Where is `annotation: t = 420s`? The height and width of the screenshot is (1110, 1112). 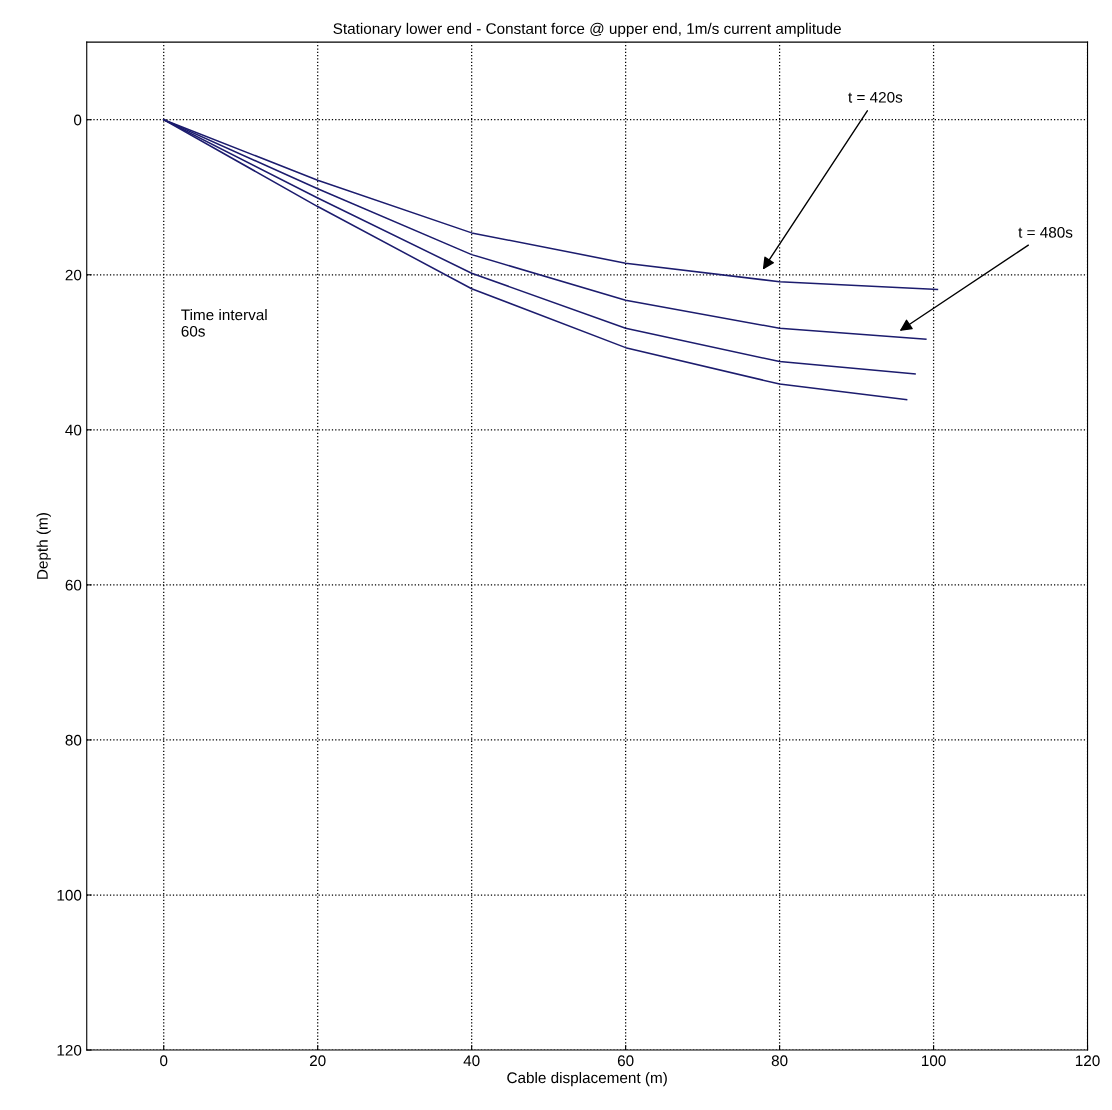 annotation: t = 420s is located at coordinates (875, 97).